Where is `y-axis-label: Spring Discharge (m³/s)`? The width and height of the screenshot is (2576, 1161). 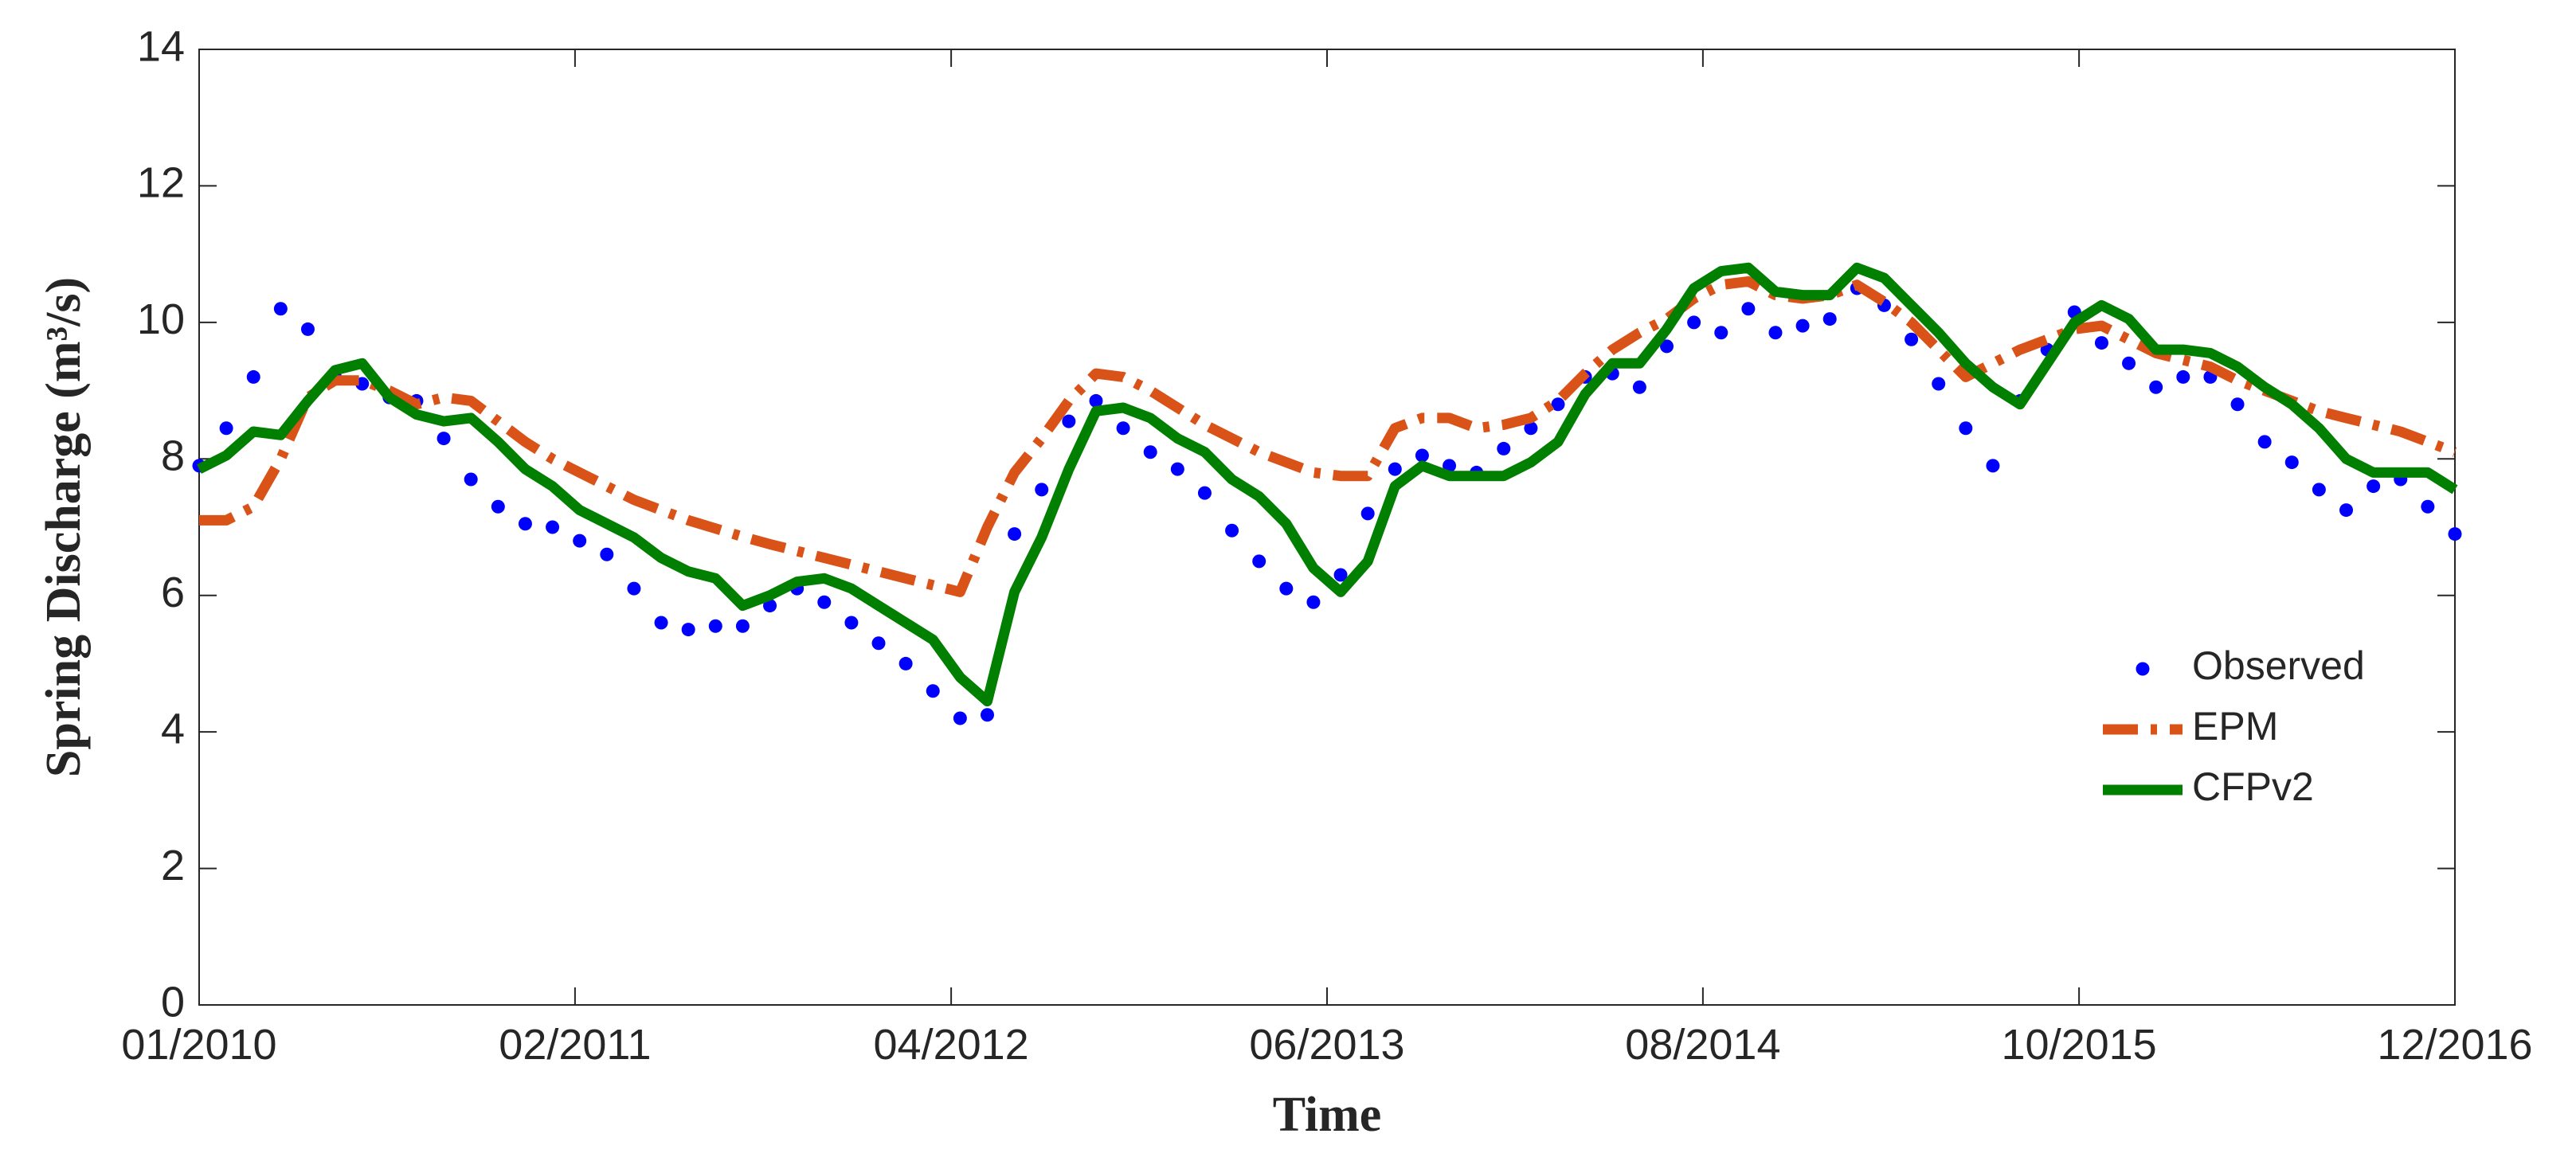
y-axis-label: Spring Discharge (m³/s) is located at coordinates (64, 527).